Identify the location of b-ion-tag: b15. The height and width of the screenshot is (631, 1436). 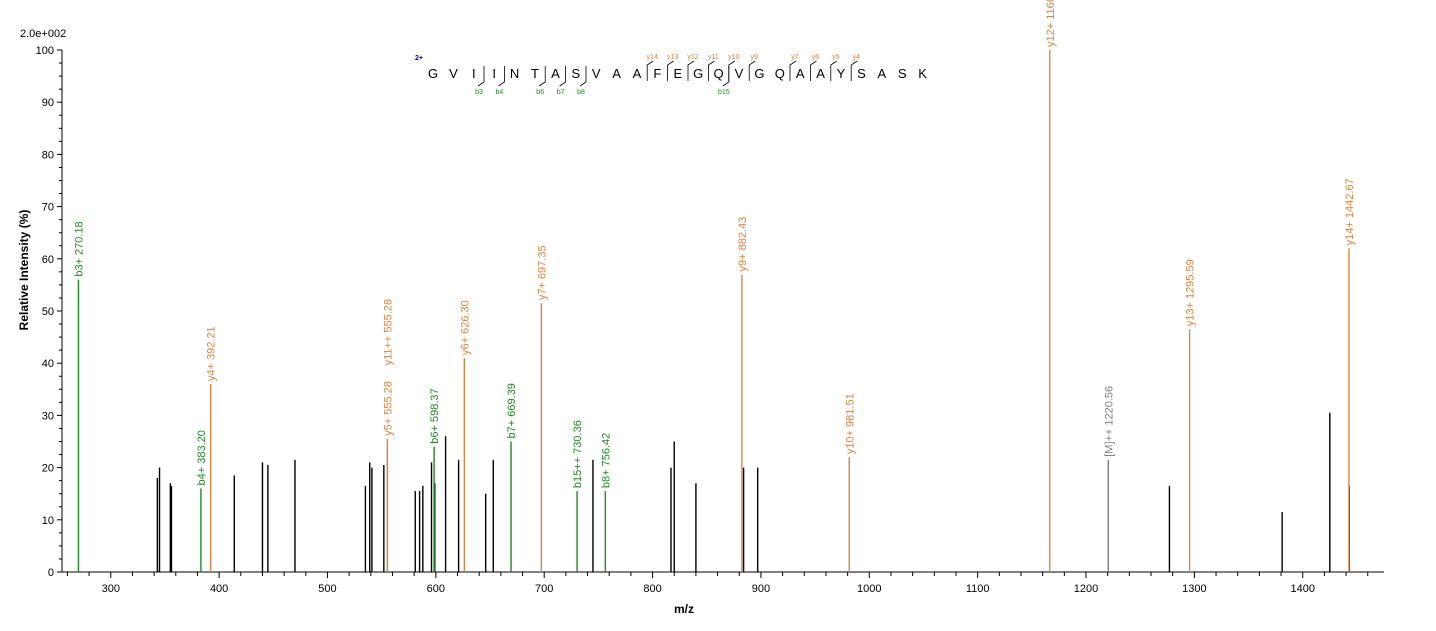
(724, 92).